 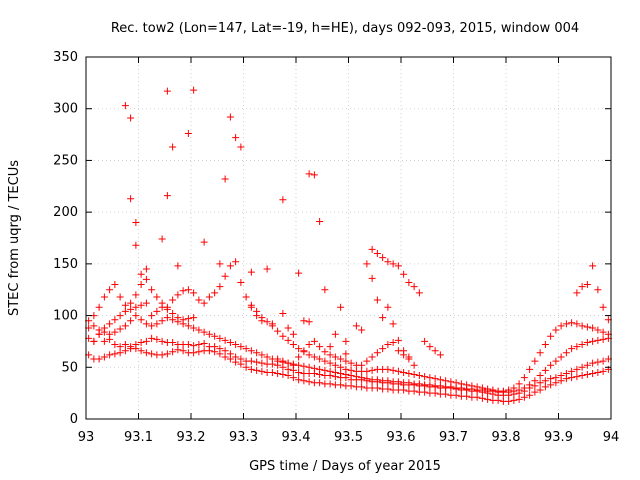 What do you see at coordinates (74, 419) in the screenshot?
I see `y-tick-label: 0` at bounding box center [74, 419].